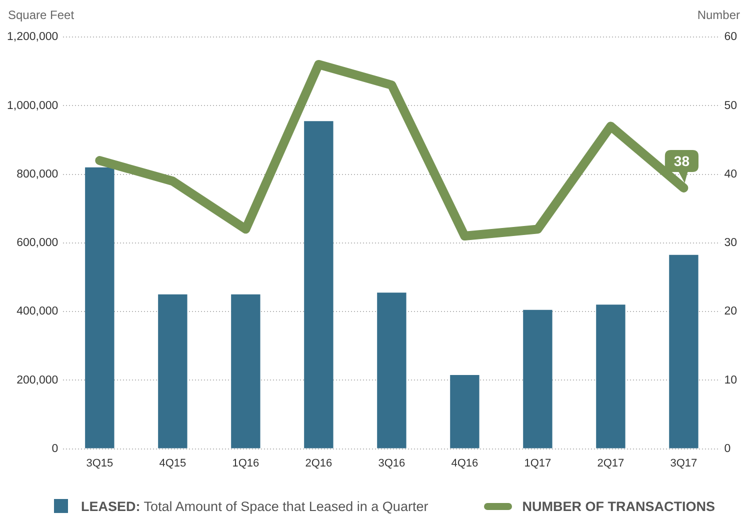 The image size is (743, 514). I want to click on y-tick-label: 400,000, so click(37, 312).